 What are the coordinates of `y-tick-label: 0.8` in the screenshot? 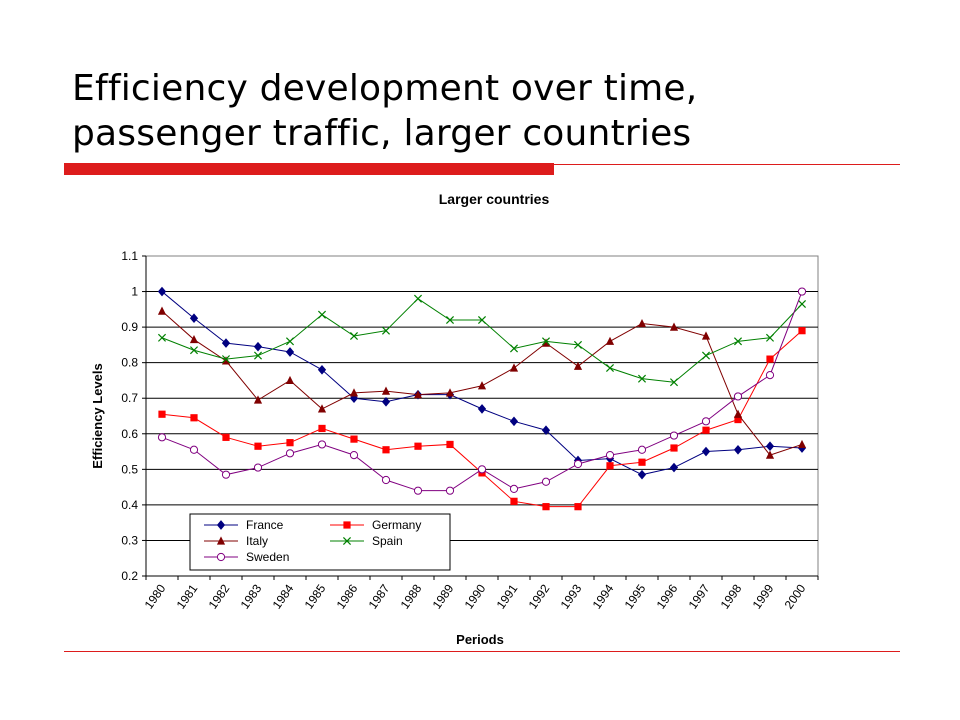 It's located at (129, 363).